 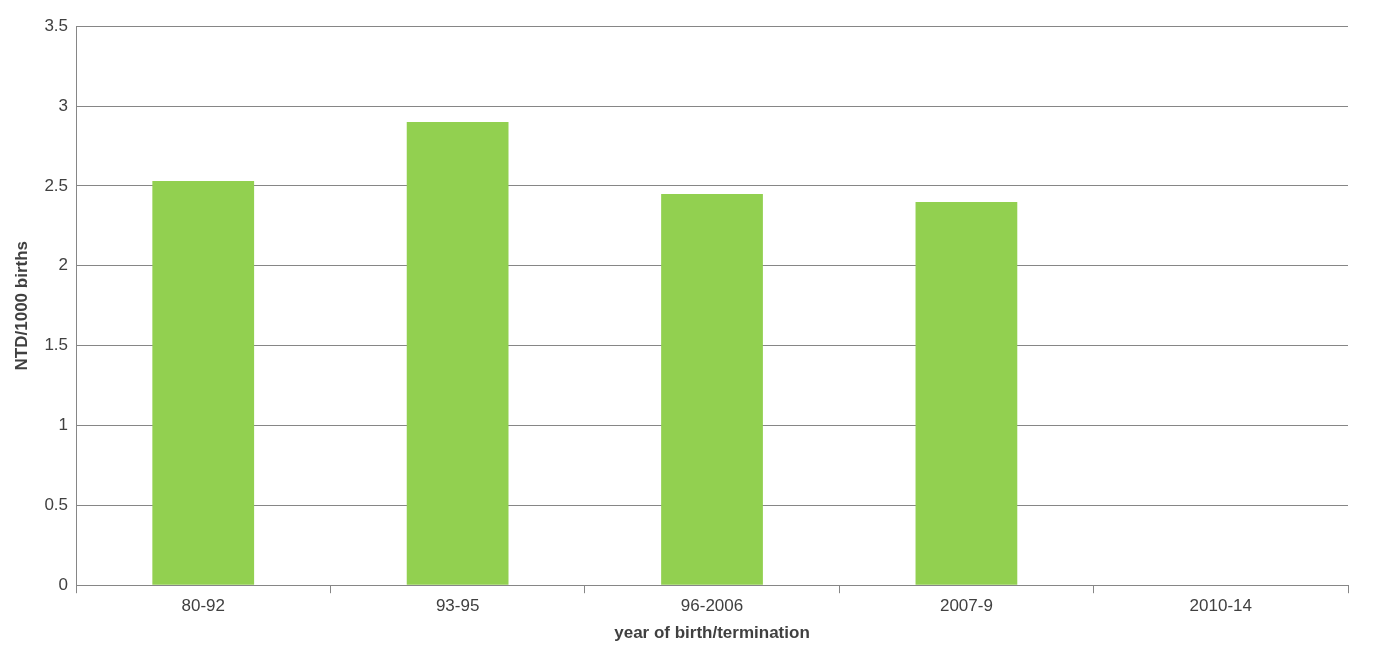 I want to click on y-tick-label: 0, so click(x=63, y=584).